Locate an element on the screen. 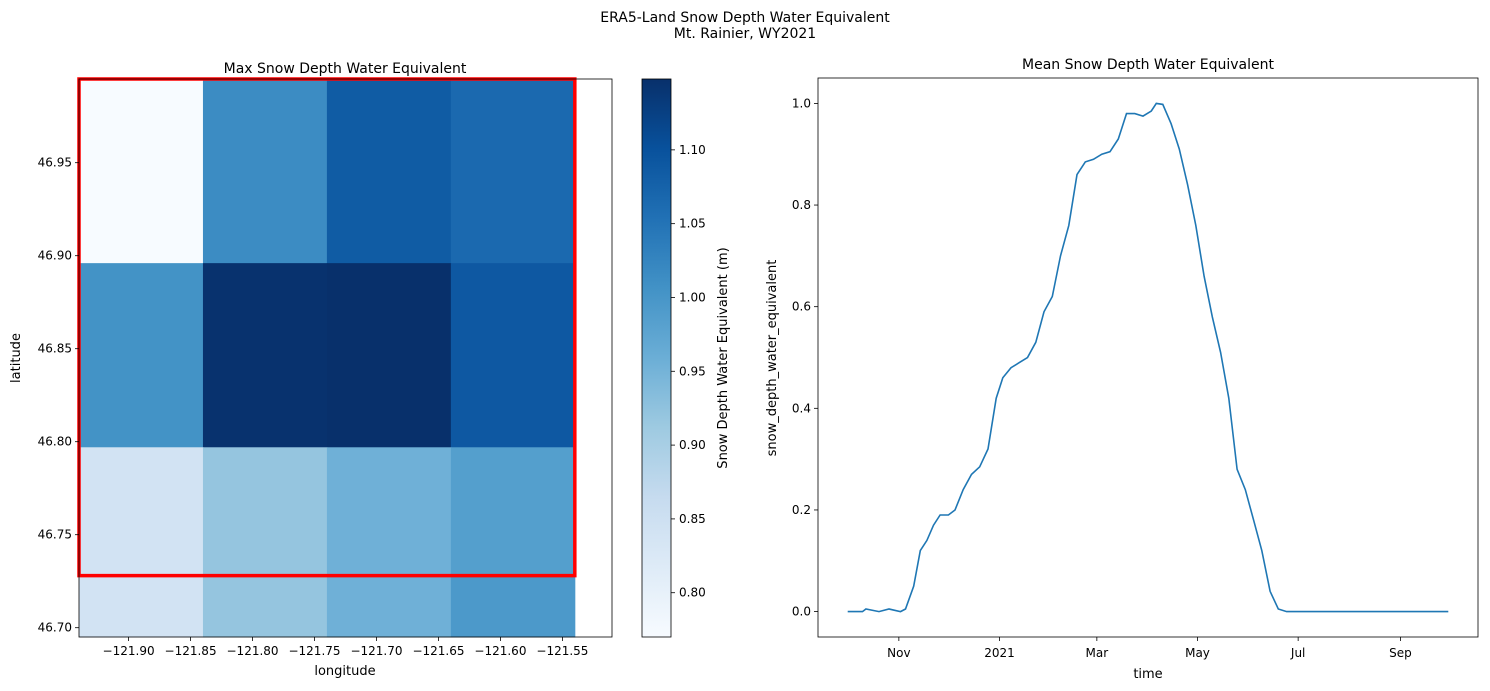 This screenshot has width=1490, height=691. colorbar-tick-label: 0.85 is located at coordinates (692, 519).